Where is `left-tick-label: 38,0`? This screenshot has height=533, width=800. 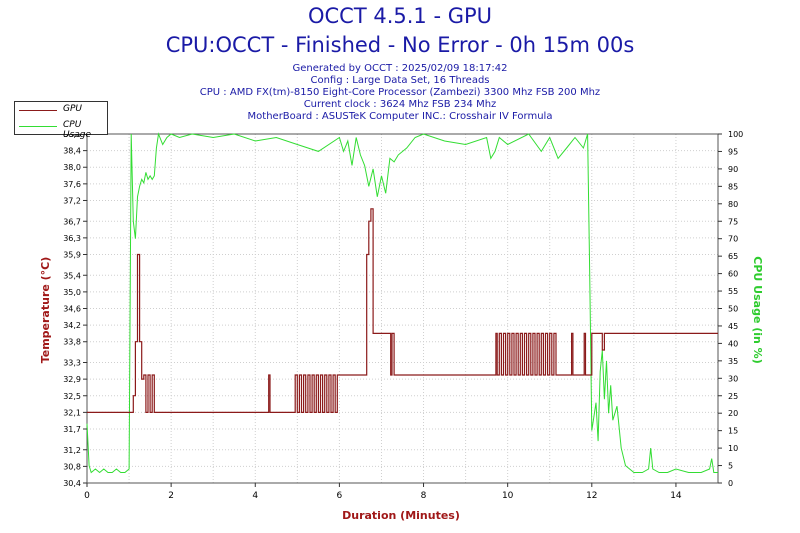 left-tick-label: 38,0 is located at coordinates (72, 167).